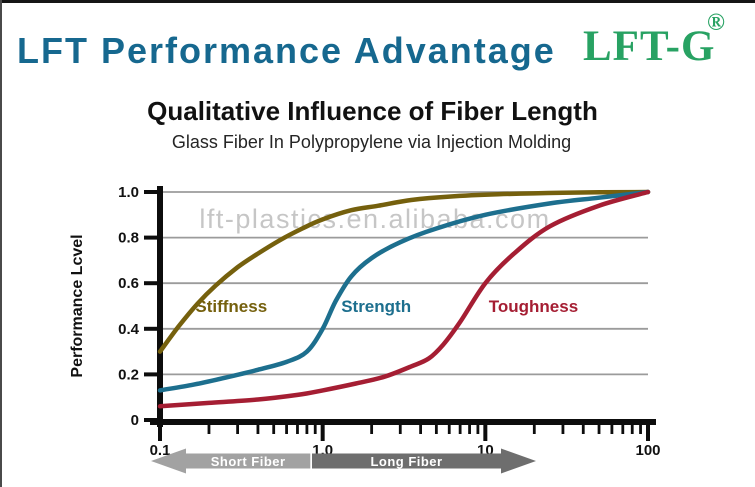 The image size is (755, 487). Describe the element at coordinates (129, 329) in the screenshot. I see `y-tick-label: 0.4` at that location.